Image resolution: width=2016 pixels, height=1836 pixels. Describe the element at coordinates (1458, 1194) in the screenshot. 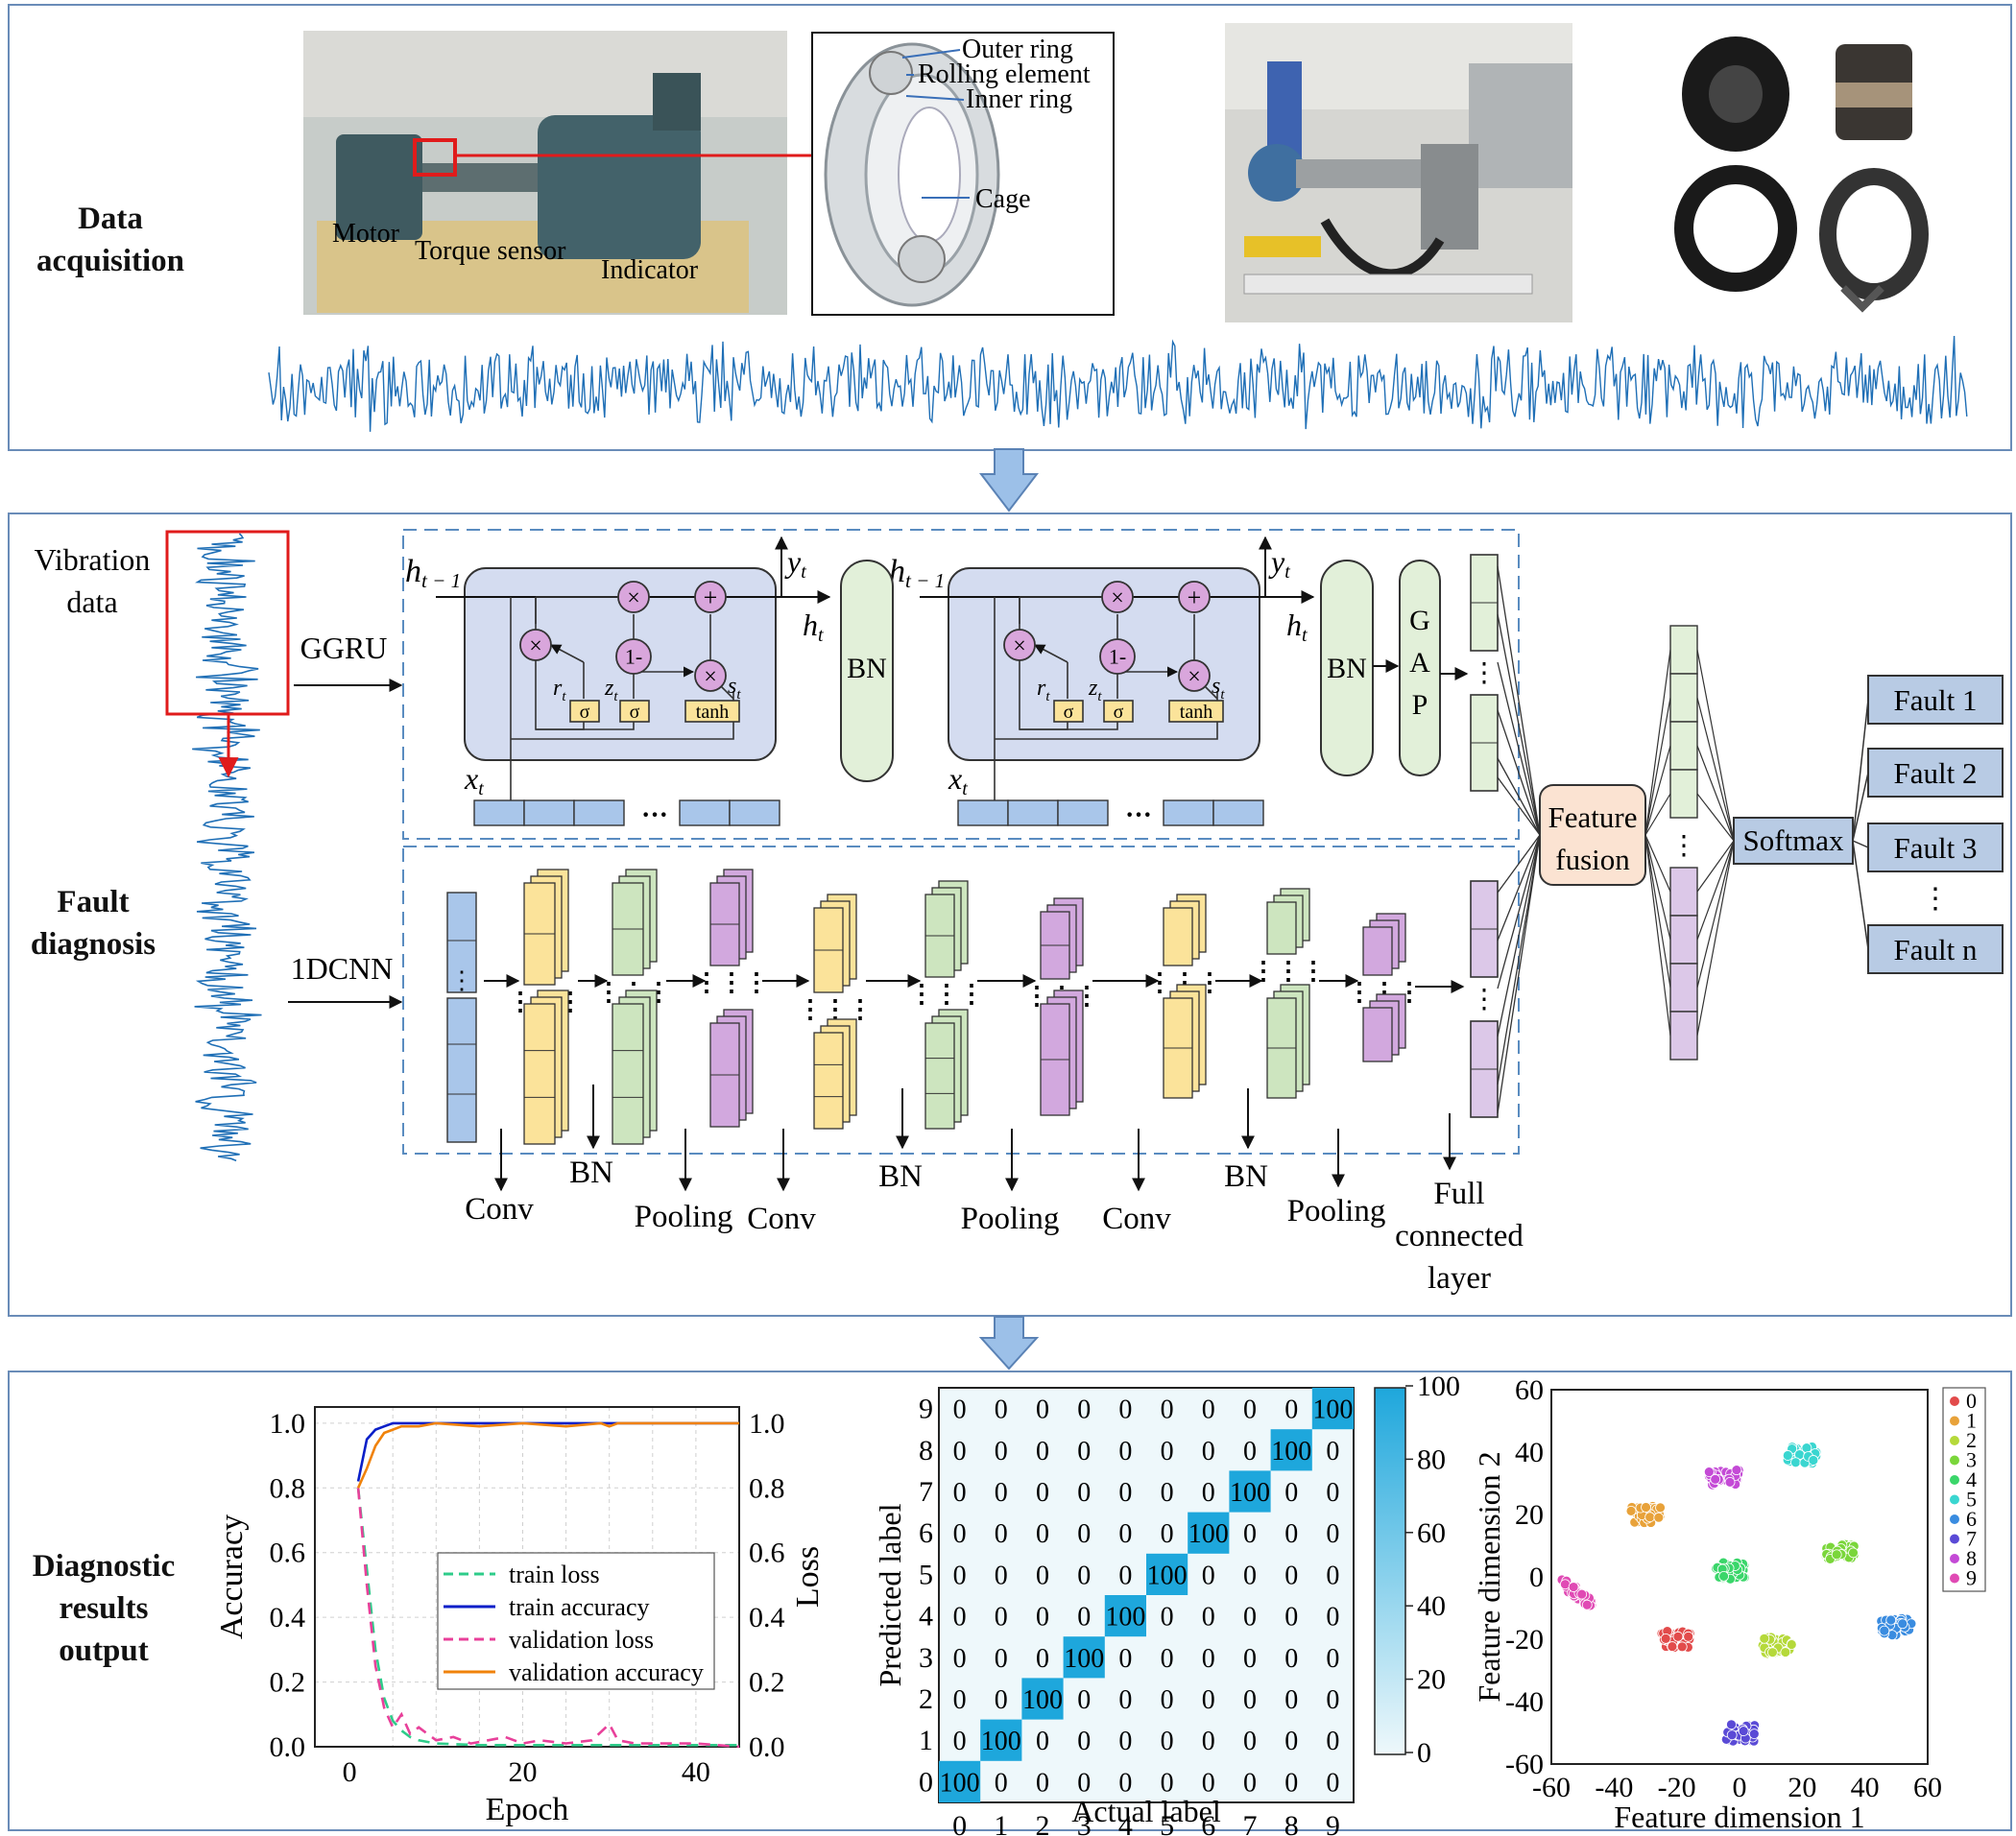

I see `fc-label-0: Full` at that location.